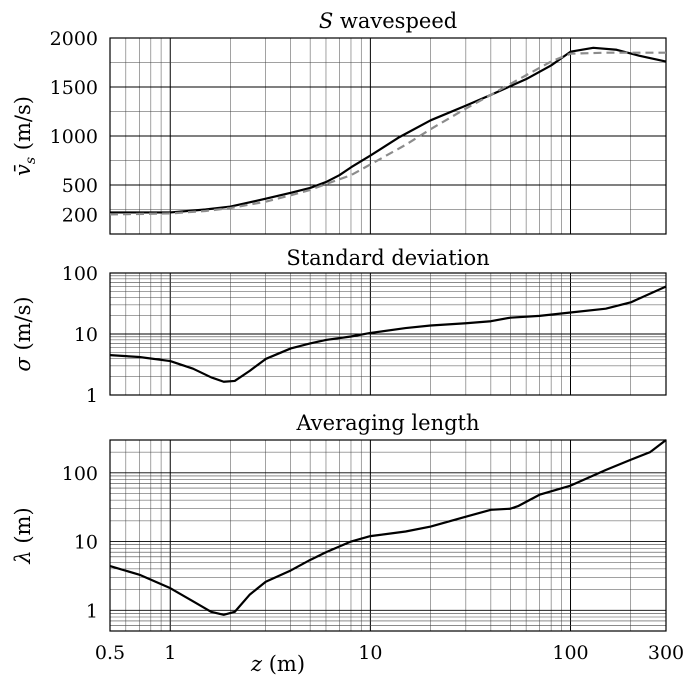 The height and width of the screenshot is (677, 696). What do you see at coordinates (80, 215) in the screenshot?
I see `y-tick-label: 200` at bounding box center [80, 215].